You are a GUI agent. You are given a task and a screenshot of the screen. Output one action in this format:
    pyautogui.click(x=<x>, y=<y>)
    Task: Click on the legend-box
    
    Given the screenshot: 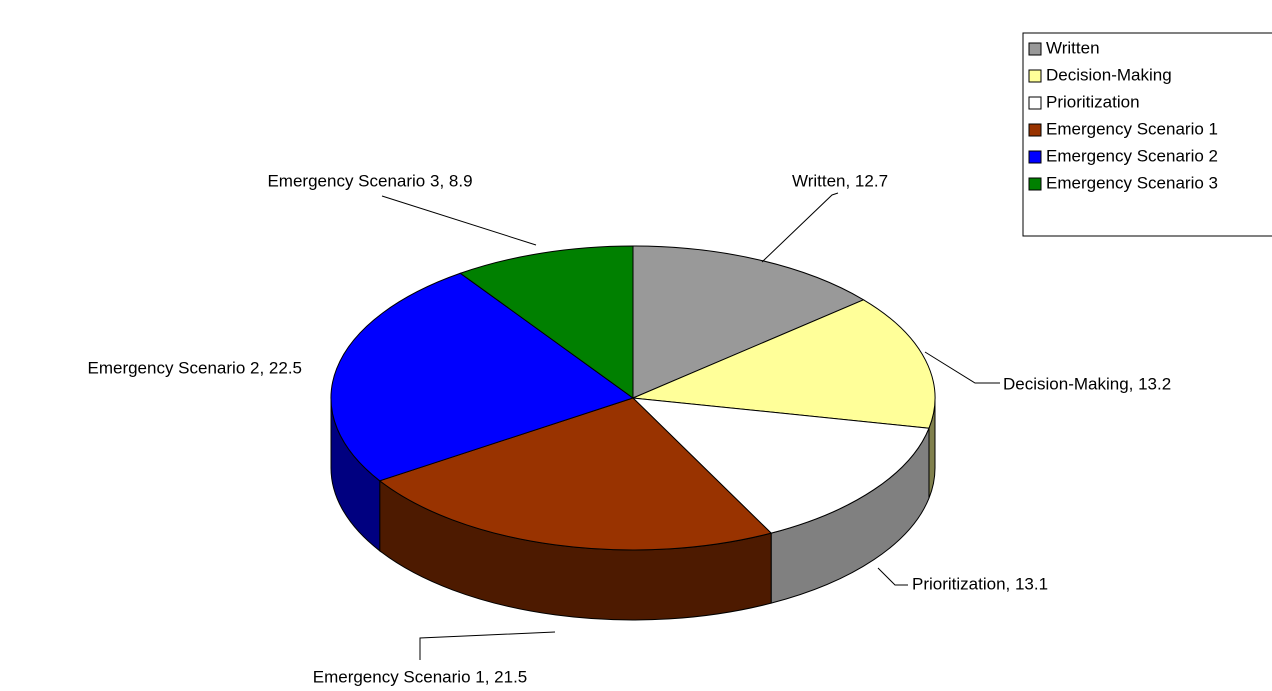 What is the action you would take?
    pyautogui.click(x=1147, y=134)
    